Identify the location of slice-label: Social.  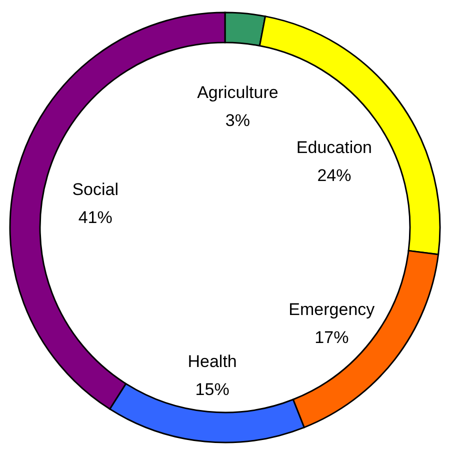
(95, 189).